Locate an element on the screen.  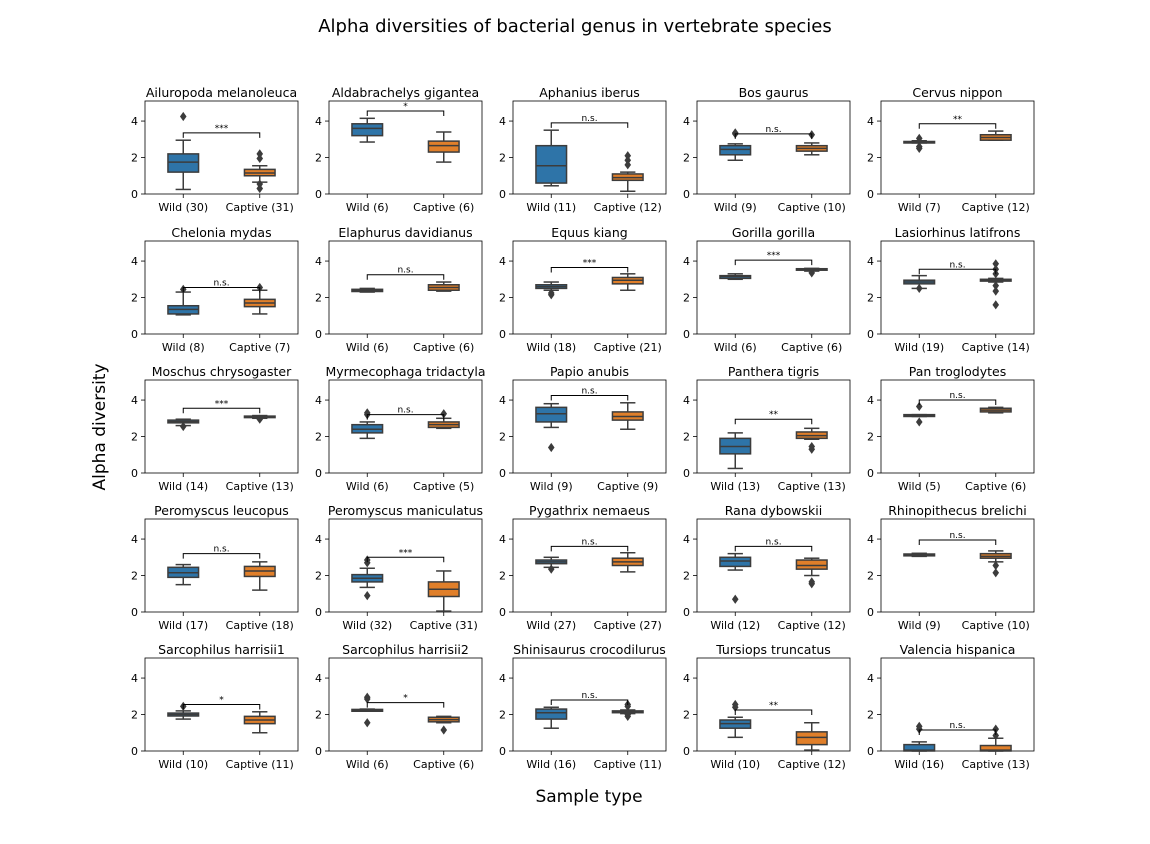
panel-title: Sarcophilus harrisii2 is located at coordinates (405, 649).